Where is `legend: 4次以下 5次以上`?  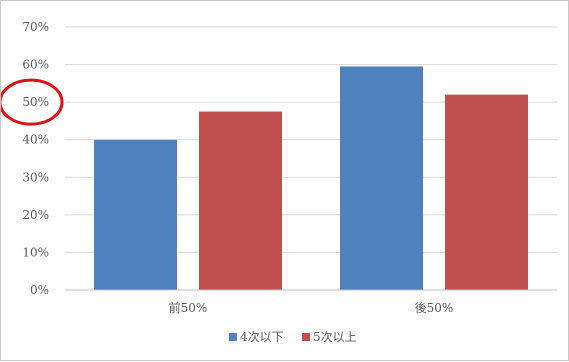
legend: 4次以下 5次以上 is located at coordinates (293, 337).